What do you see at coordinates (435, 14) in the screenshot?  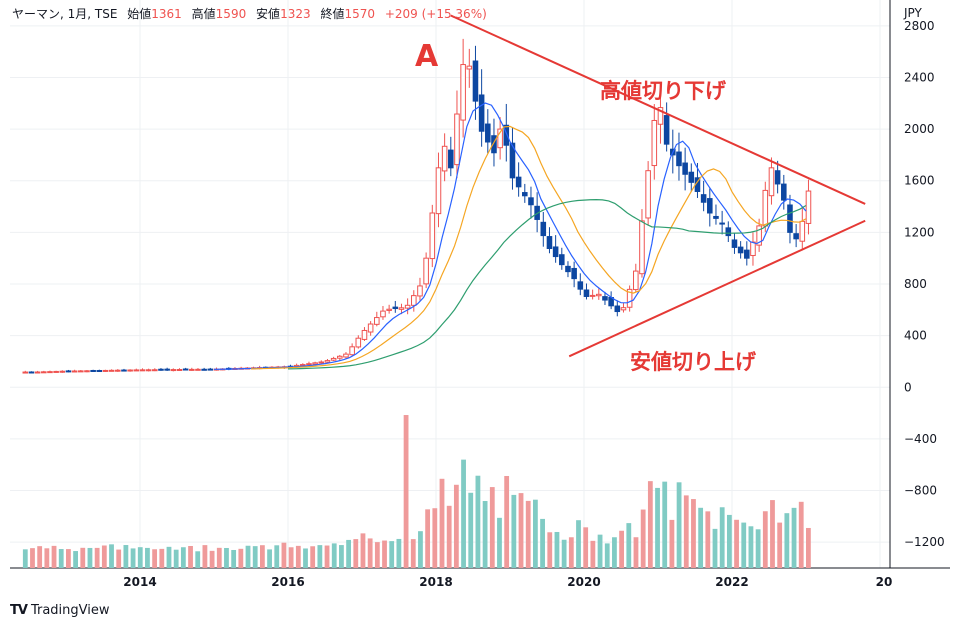 I see `change-value: +209 (+15.36%)` at bounding box center [435, 14].